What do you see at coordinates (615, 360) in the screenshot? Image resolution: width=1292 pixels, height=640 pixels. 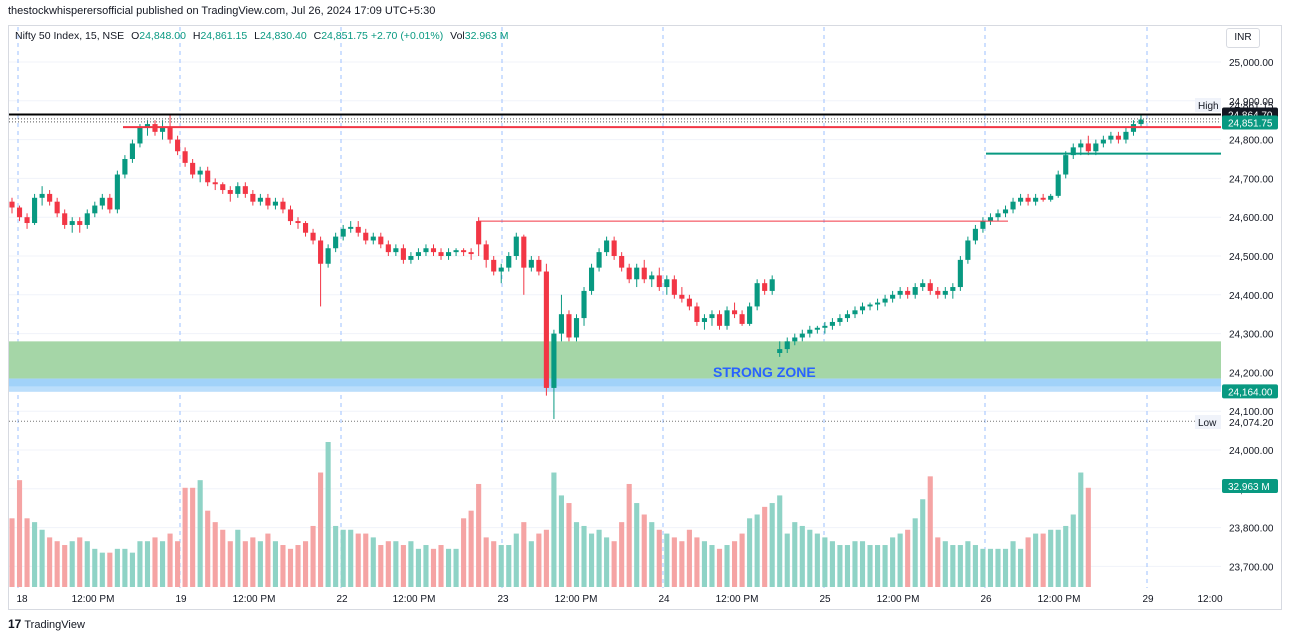 I see `zone-rect` at bounding box center [615, 360].